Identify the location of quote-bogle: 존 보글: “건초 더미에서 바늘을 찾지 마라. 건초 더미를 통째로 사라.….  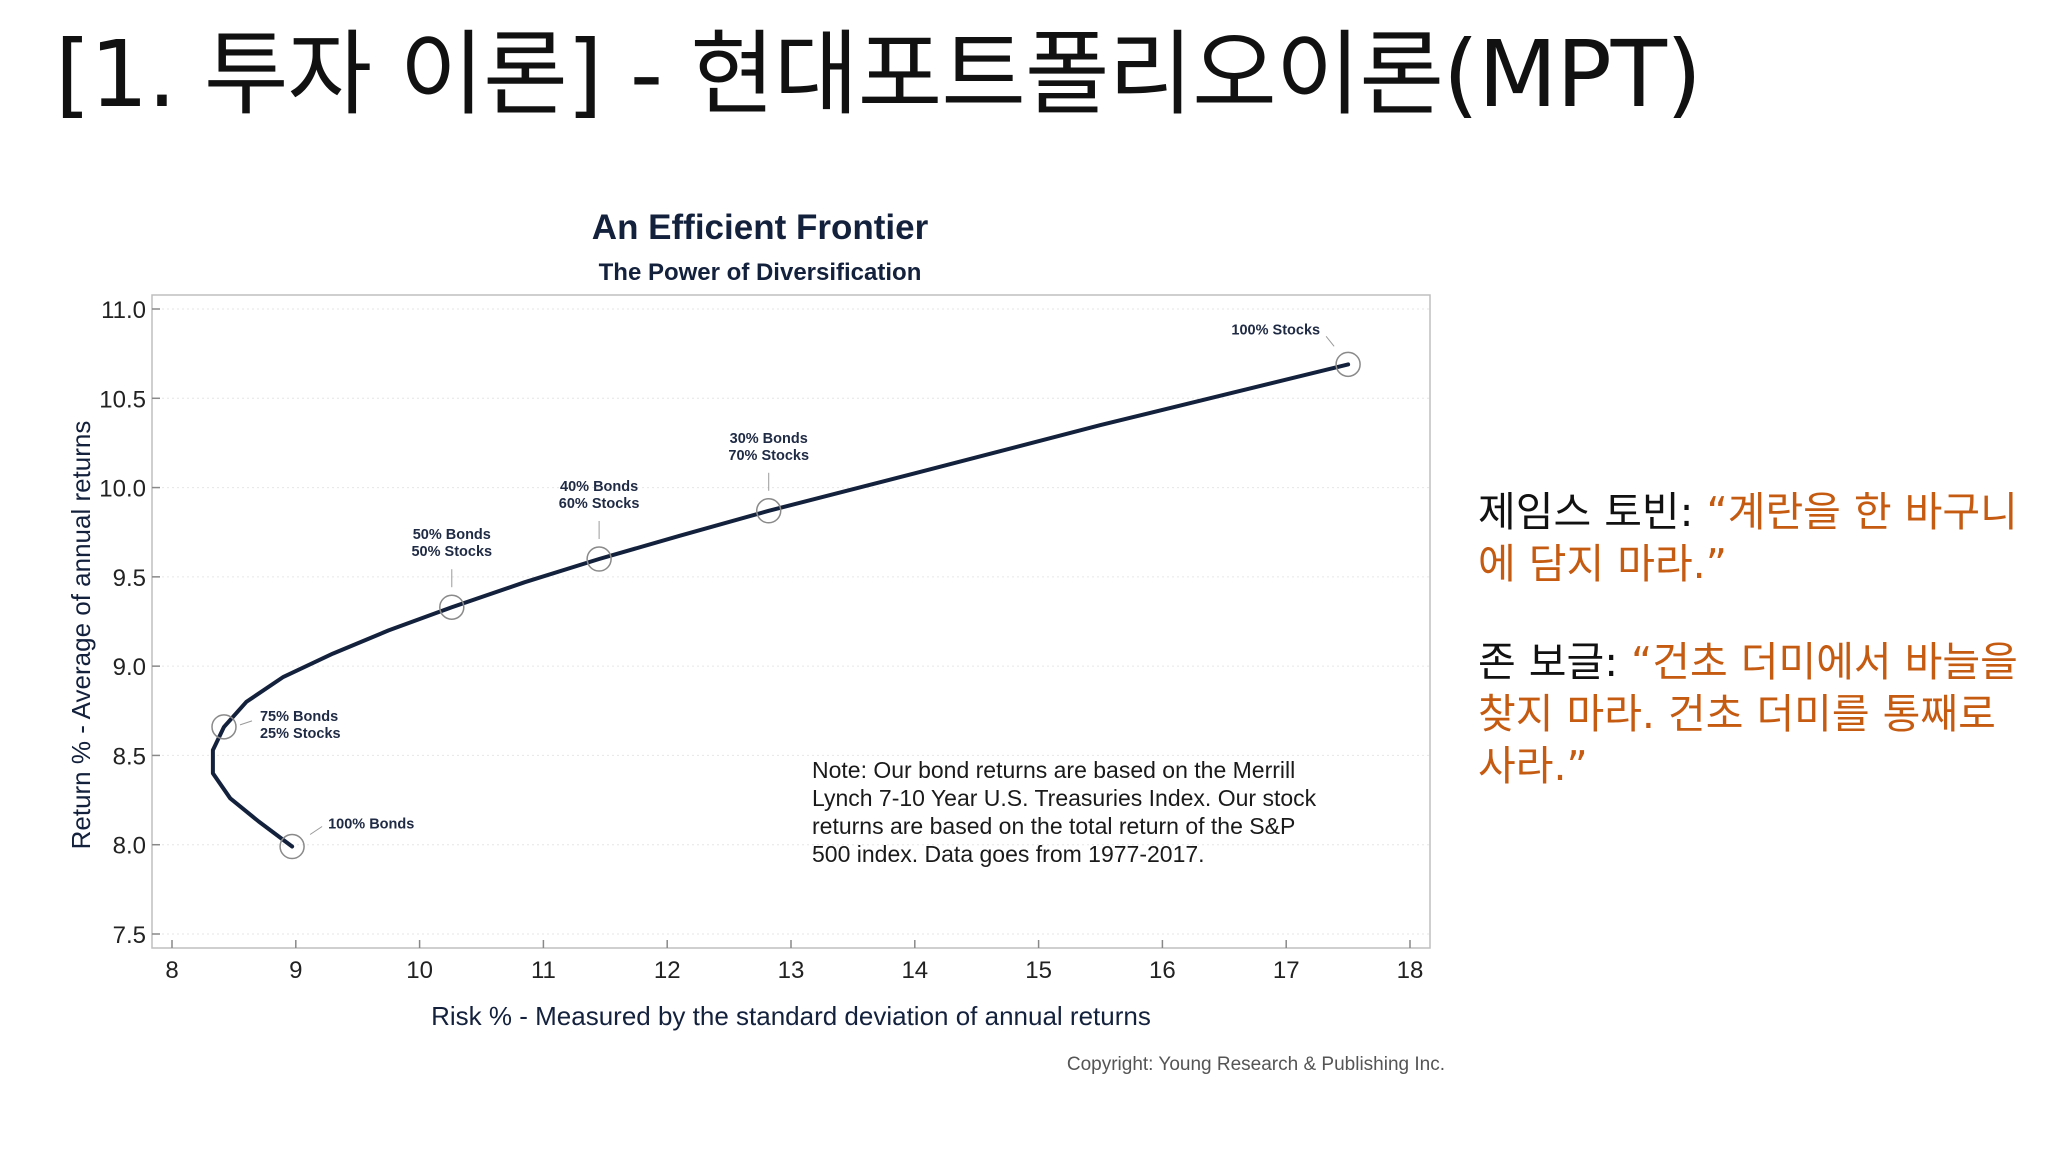
(1750, 714).